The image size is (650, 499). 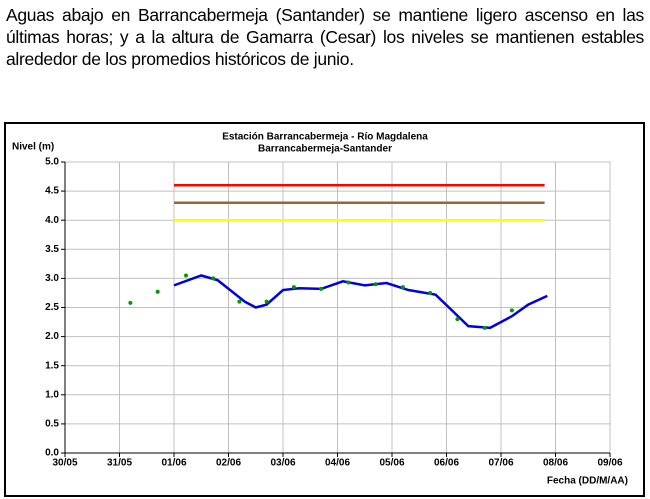 What do you see at coordinates (52, 424) in the screenshot?
I see `y-tick-label: 0.5` at bounding box center [52, 424].